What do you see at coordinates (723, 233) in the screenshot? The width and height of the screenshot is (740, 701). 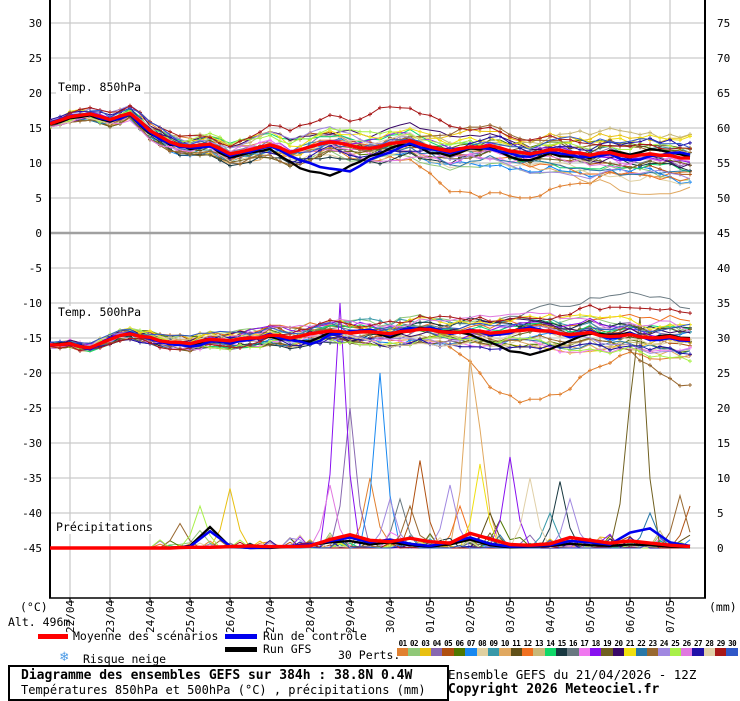 I see `svg-text: 45` at bounding box center [723, 233].